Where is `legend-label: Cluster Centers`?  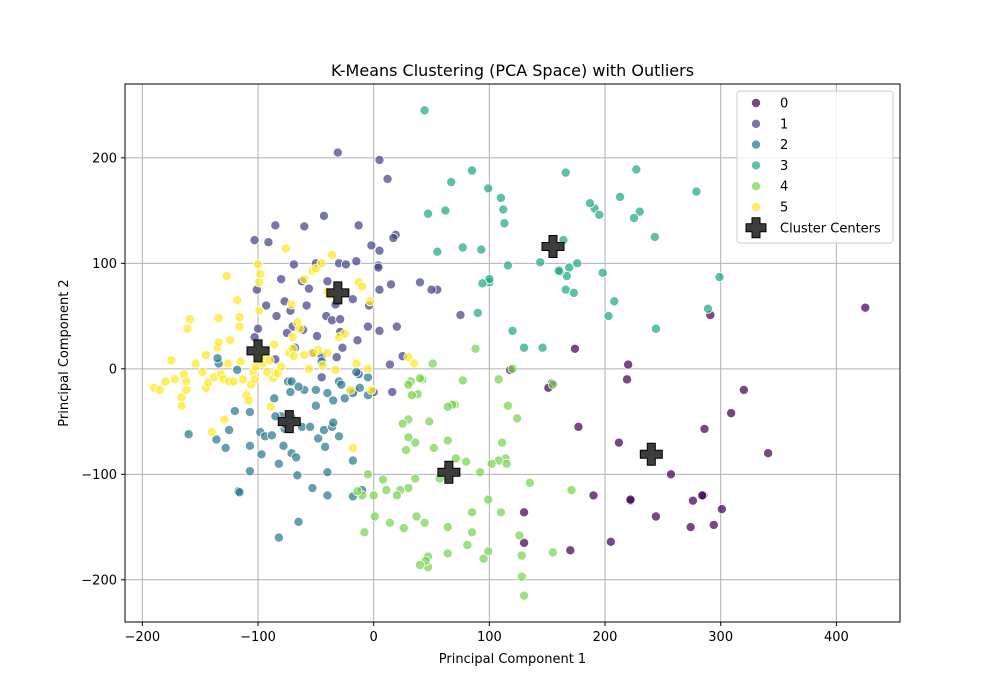
legend-label: Cluster Centers is located at coordinates (830, 228).